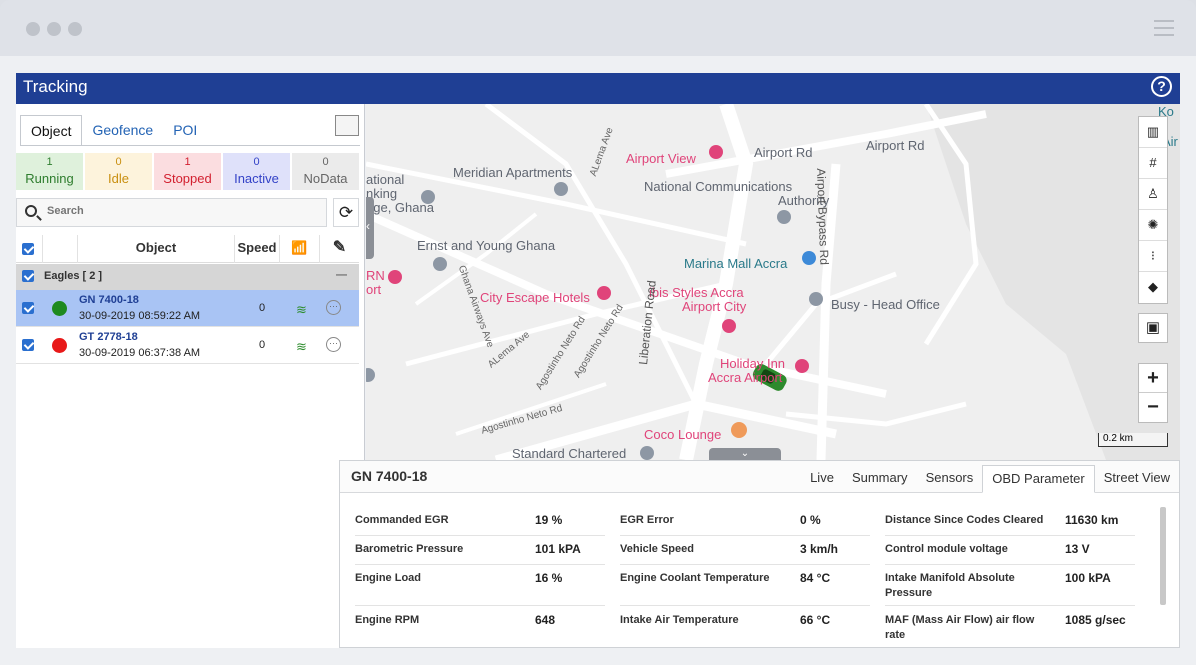 Image resolution: width=1196 pixels, height=665 pixels. Describe the element at coordinates (598, 28) in the screenshot. I see `window-titlebar` at that location.